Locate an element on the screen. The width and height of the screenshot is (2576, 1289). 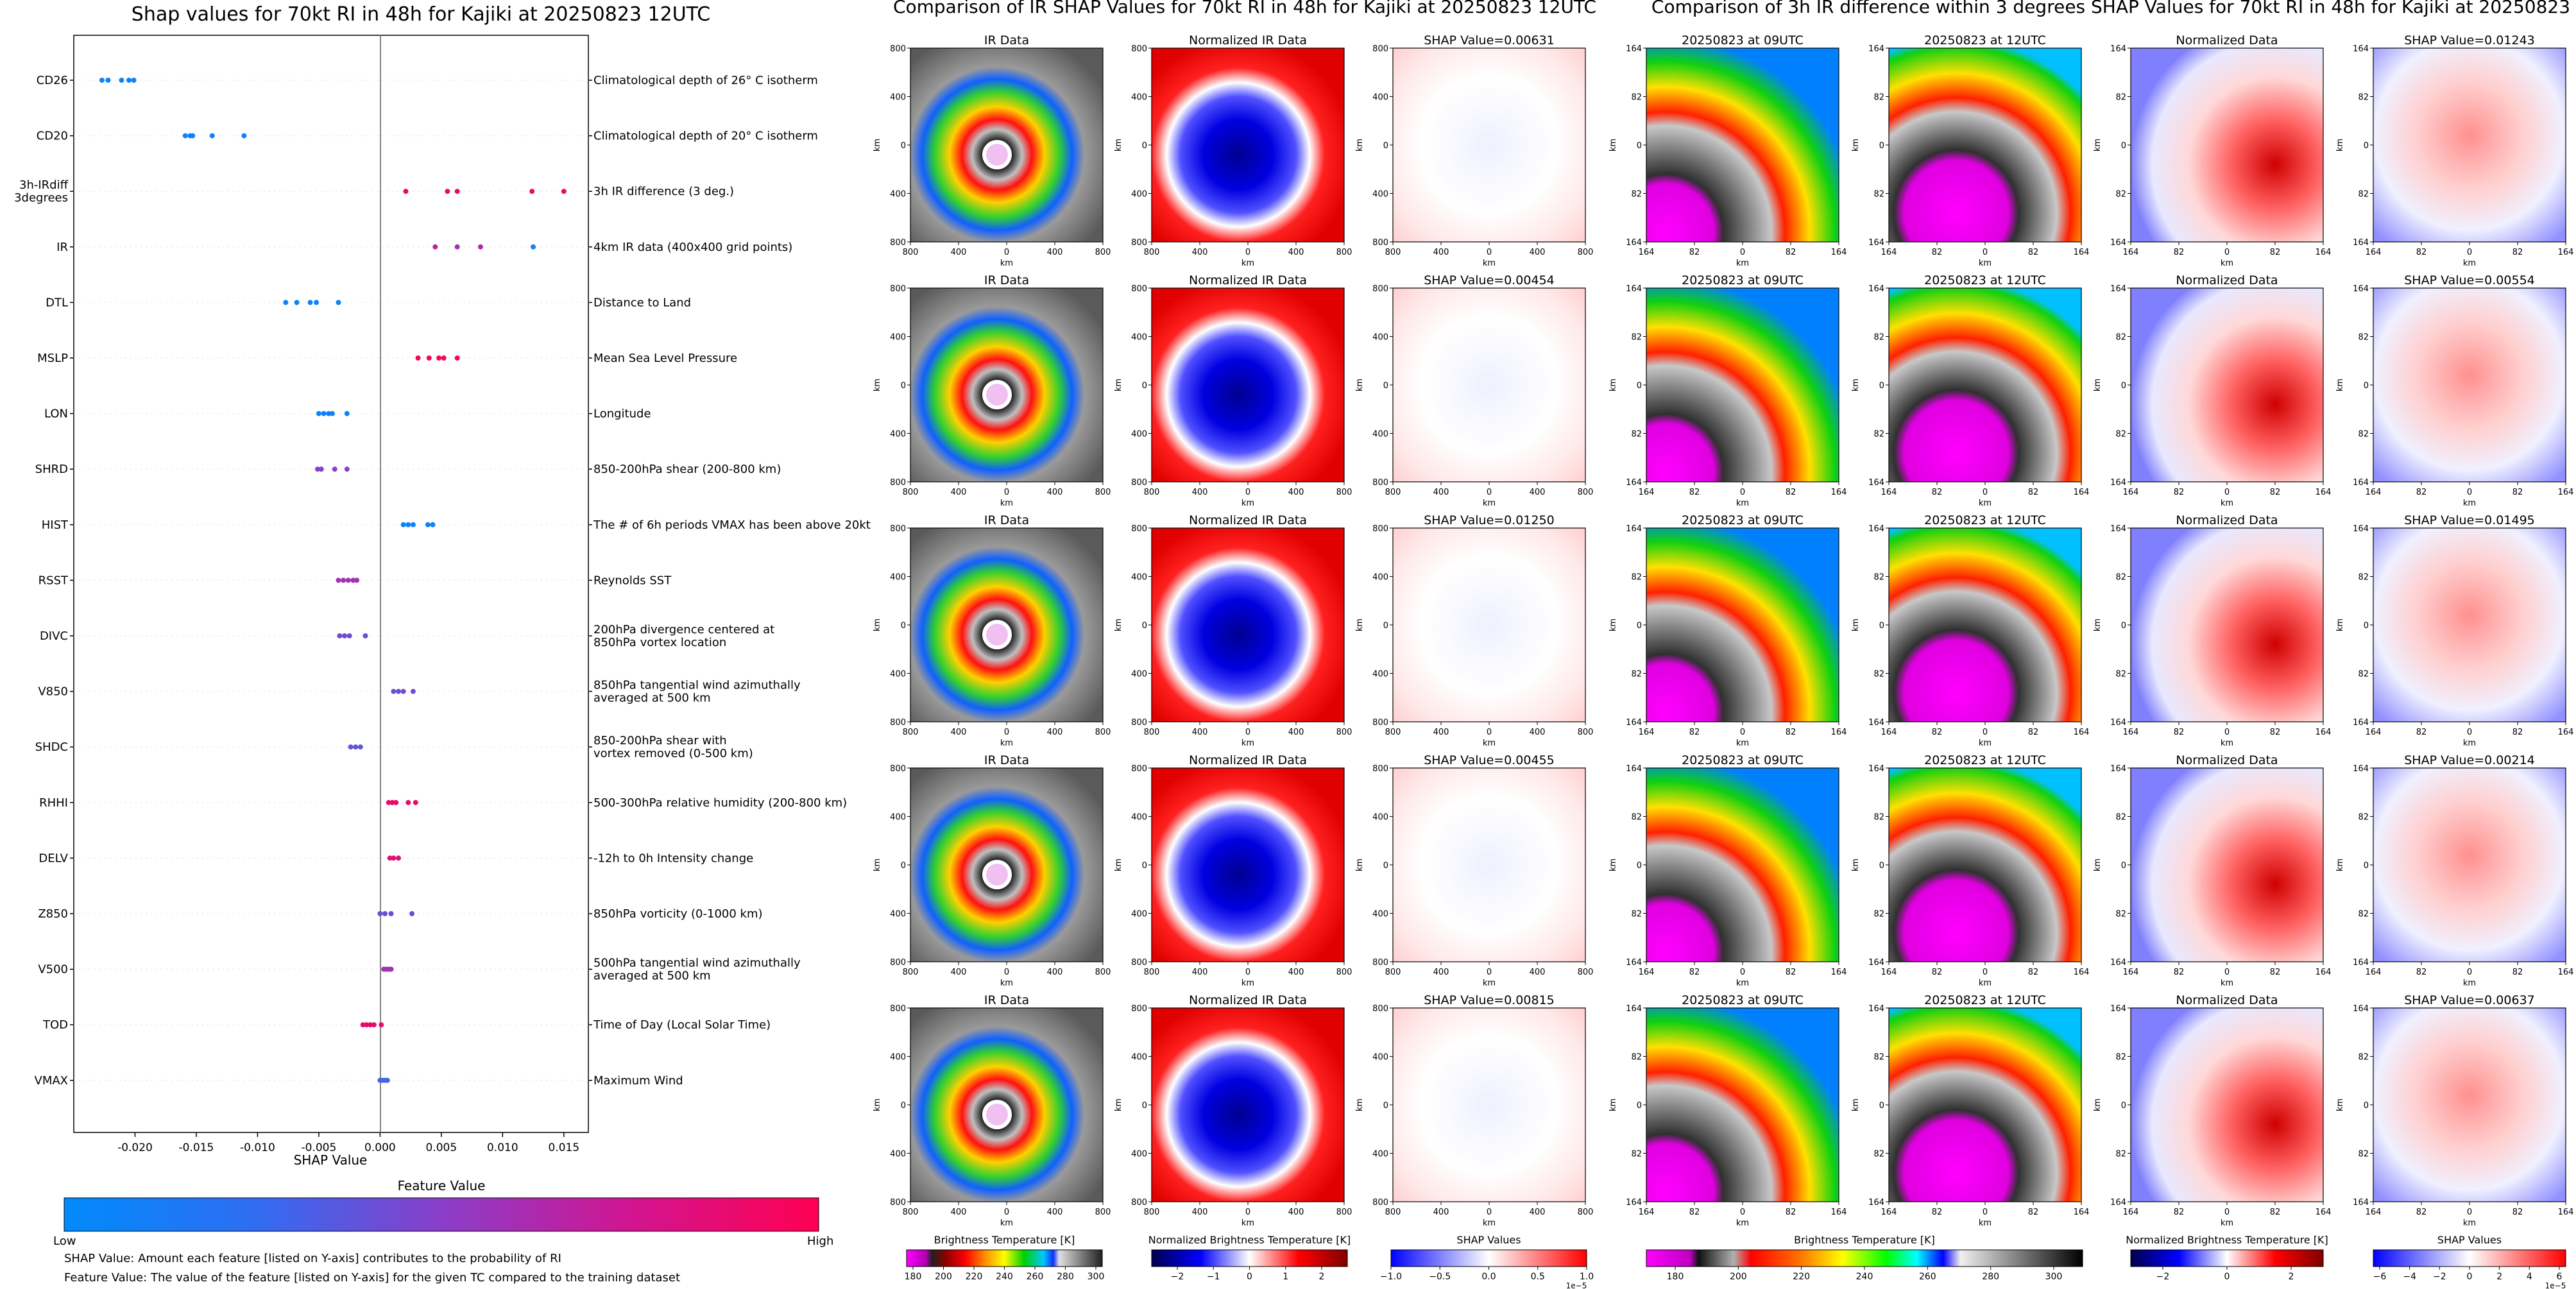
colorbar-title: Feature Value is located at coordinates (442, 1185).